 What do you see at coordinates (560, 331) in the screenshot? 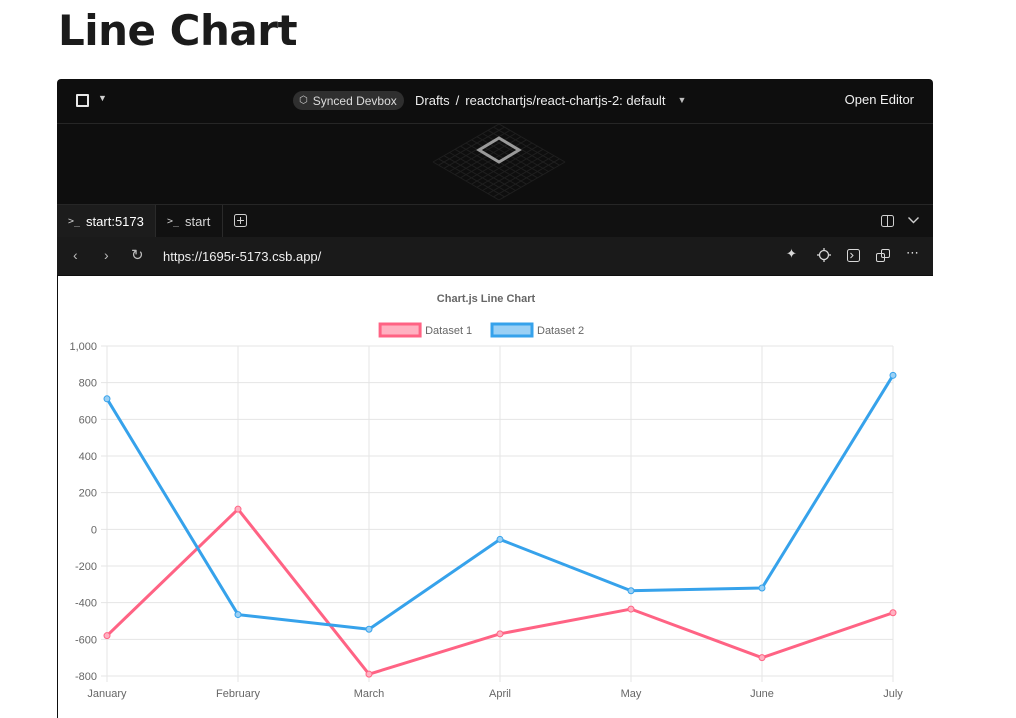
I see `legend-label: Dataset 2` at bounding box center [560, 331].